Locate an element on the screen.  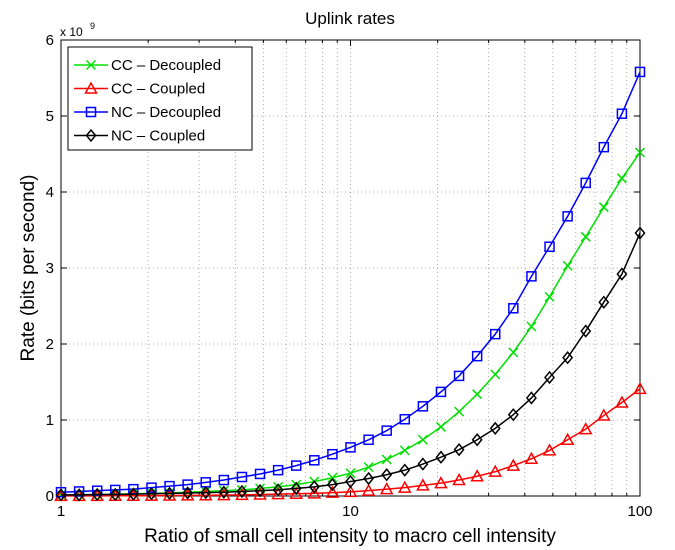
y-exponent: 9 is located at coordinates (92, 26).